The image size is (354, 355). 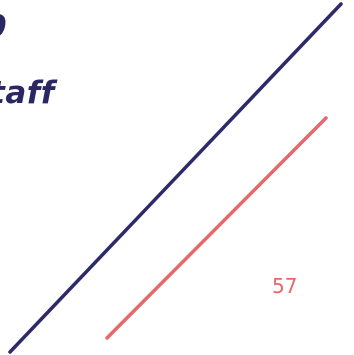 I want to click on page-number: 57, so click(x=285, y=286).